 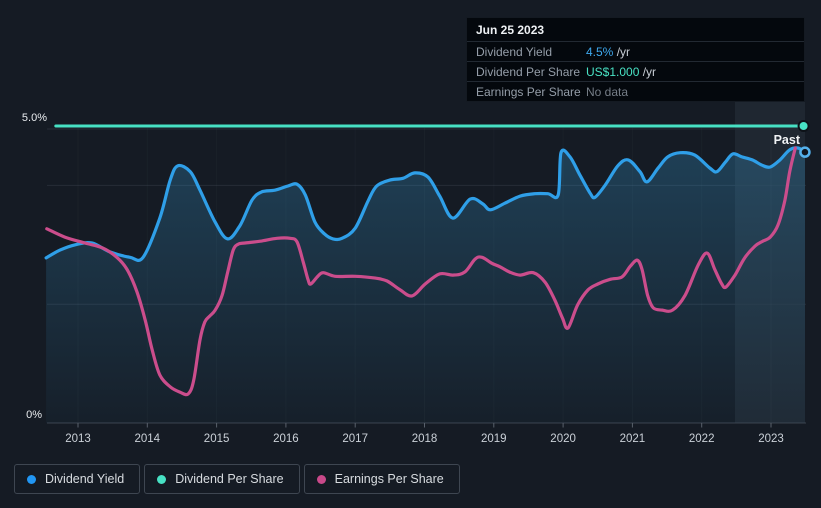 What do you see at coordinates (771, 439) in the screenshot?
I see `x-tick-label: 2023` at bounding box center [771, 439].